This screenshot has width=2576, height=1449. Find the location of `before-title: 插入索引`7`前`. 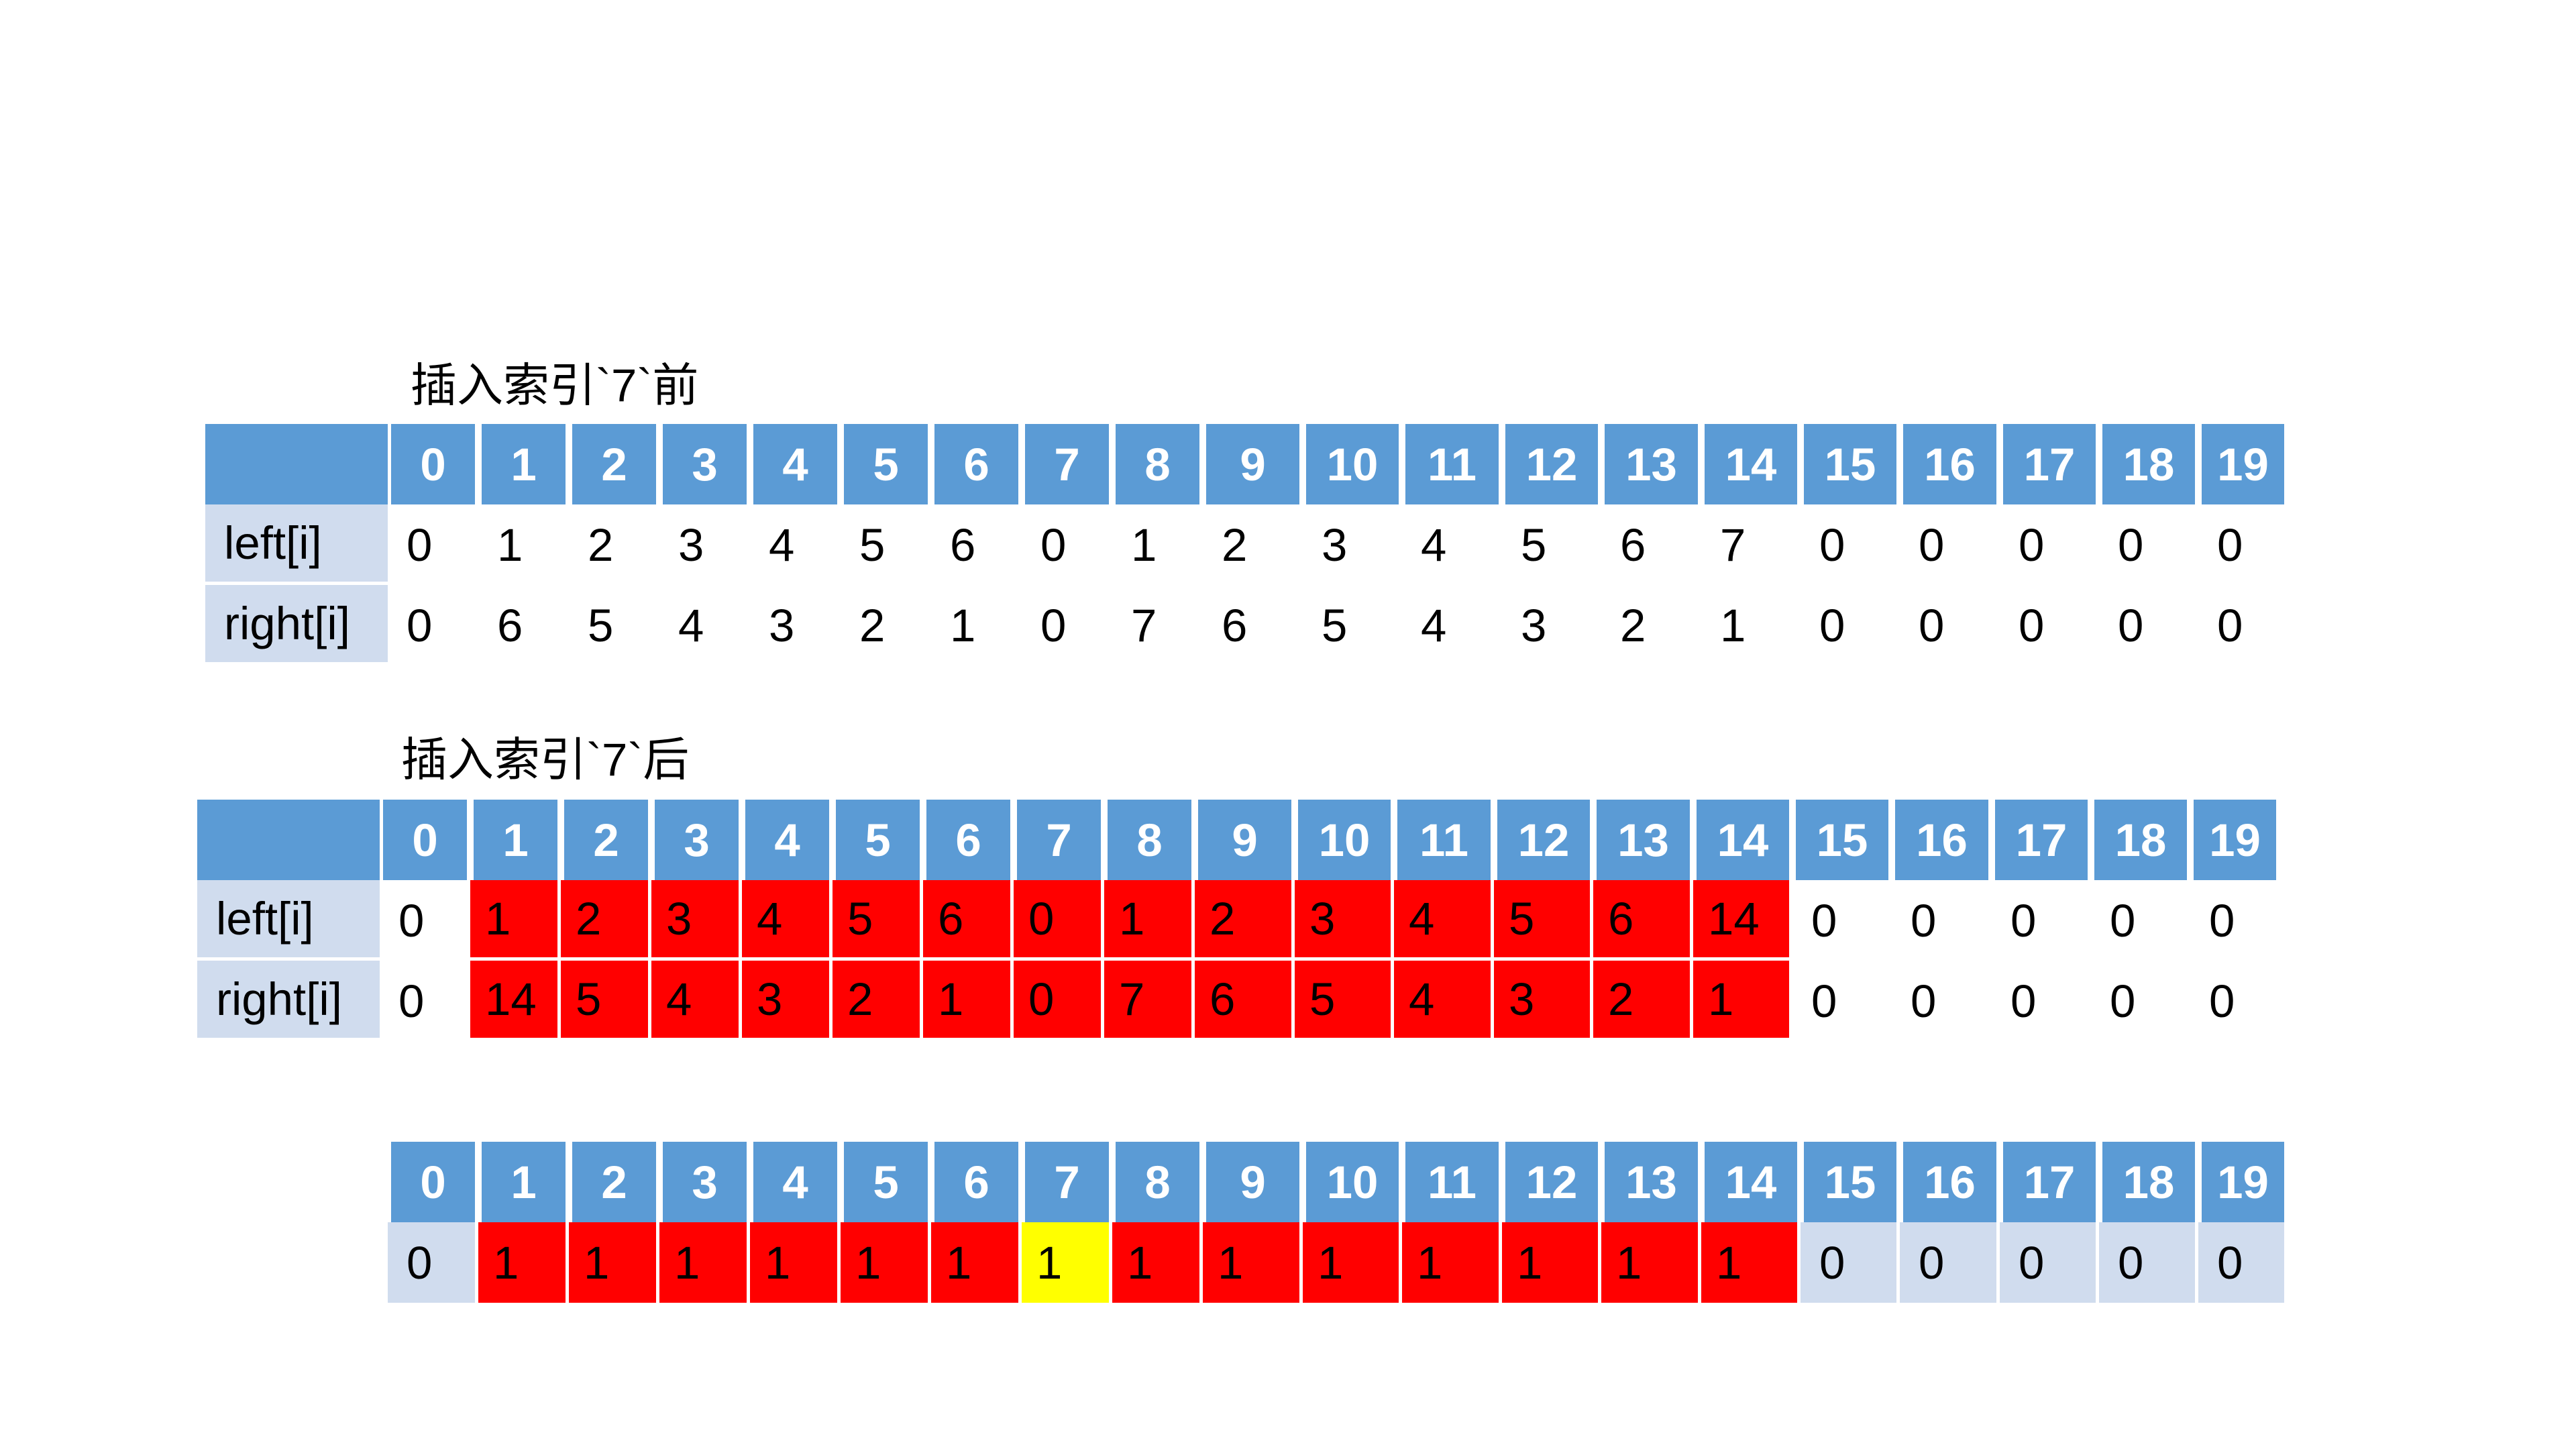

before-title: 插入索引`7`前 is located at coordinates (555, 385).